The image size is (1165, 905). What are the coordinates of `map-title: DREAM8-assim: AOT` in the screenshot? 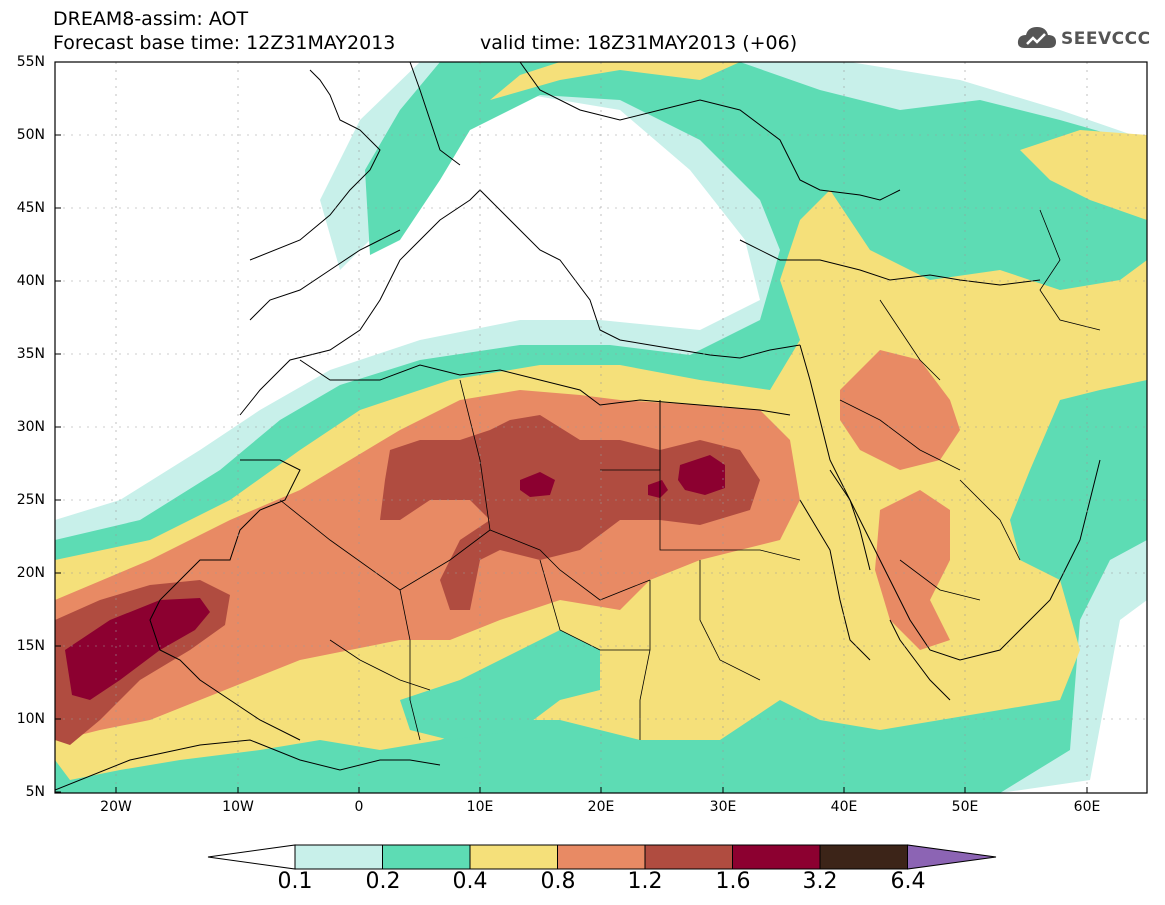 It's located at (151, 19).